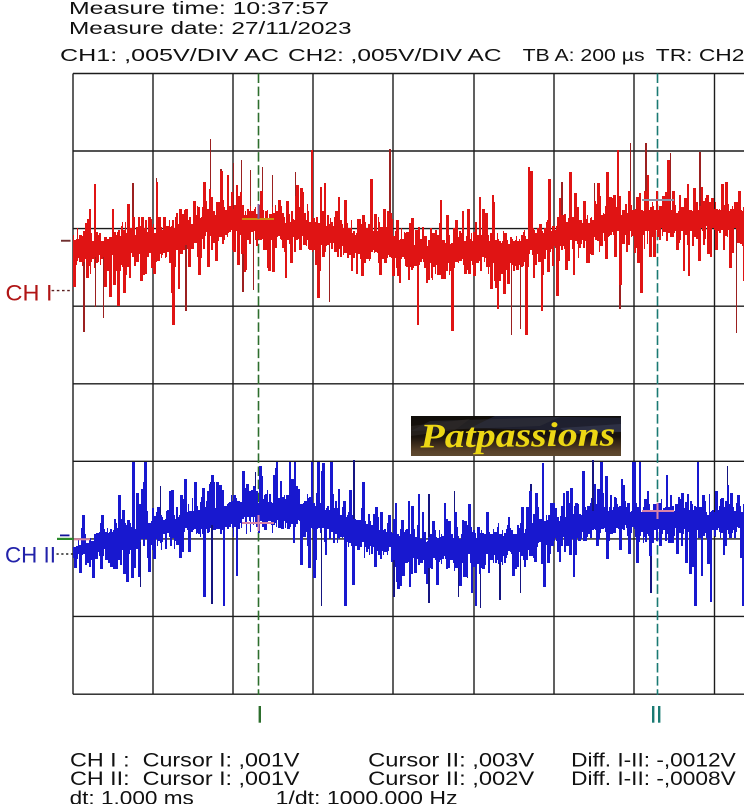  I want to click on svg-text: Cursor II: ,003V, so click(451, 761).